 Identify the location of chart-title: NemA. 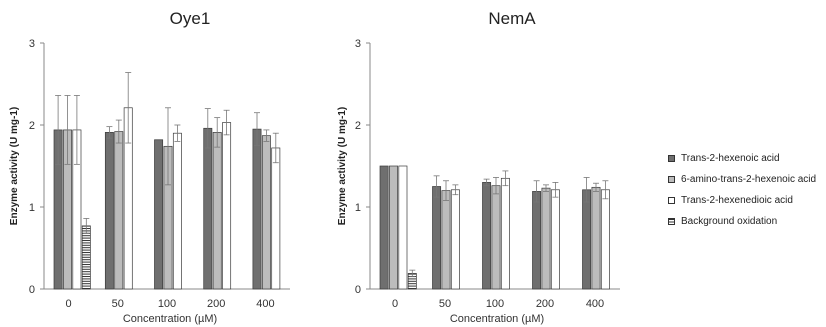
(512, 18).